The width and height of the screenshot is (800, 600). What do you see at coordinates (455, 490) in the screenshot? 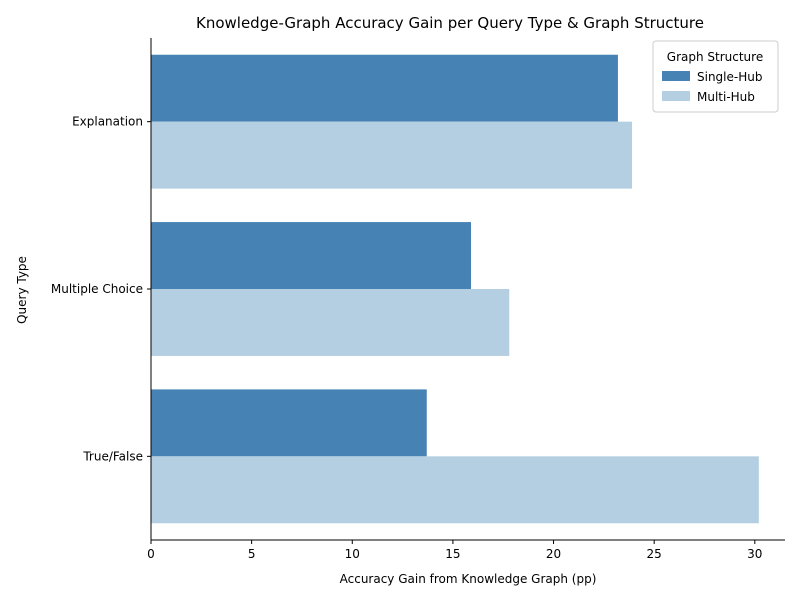
I see `bar-true-false-multi-hub` at bounding box center [455, 490].